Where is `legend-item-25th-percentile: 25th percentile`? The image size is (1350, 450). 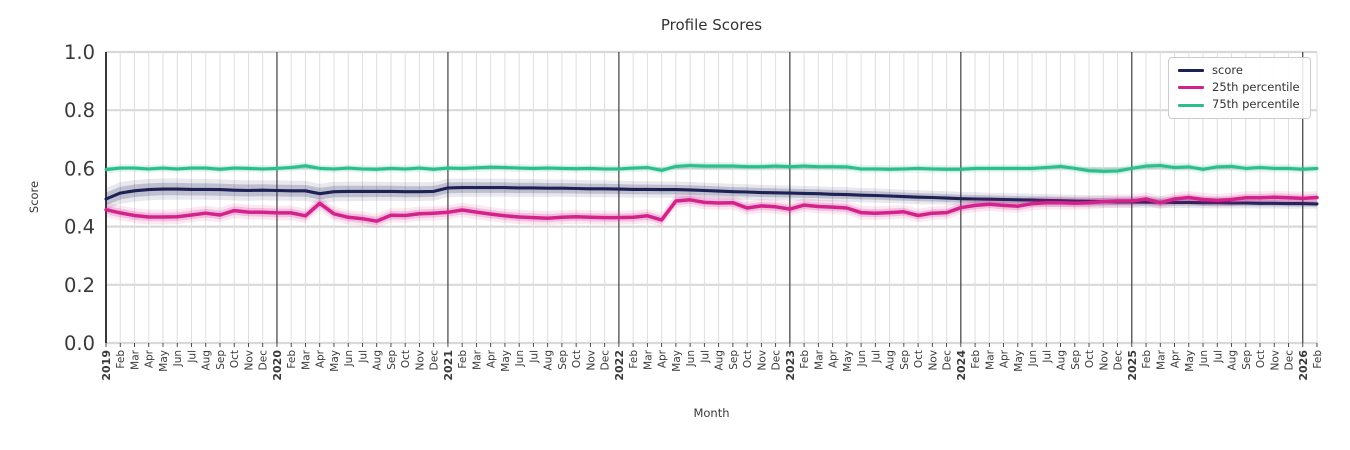 legend-item-25th-percentile: 25th percentile is located at coordinates (1239, 87).